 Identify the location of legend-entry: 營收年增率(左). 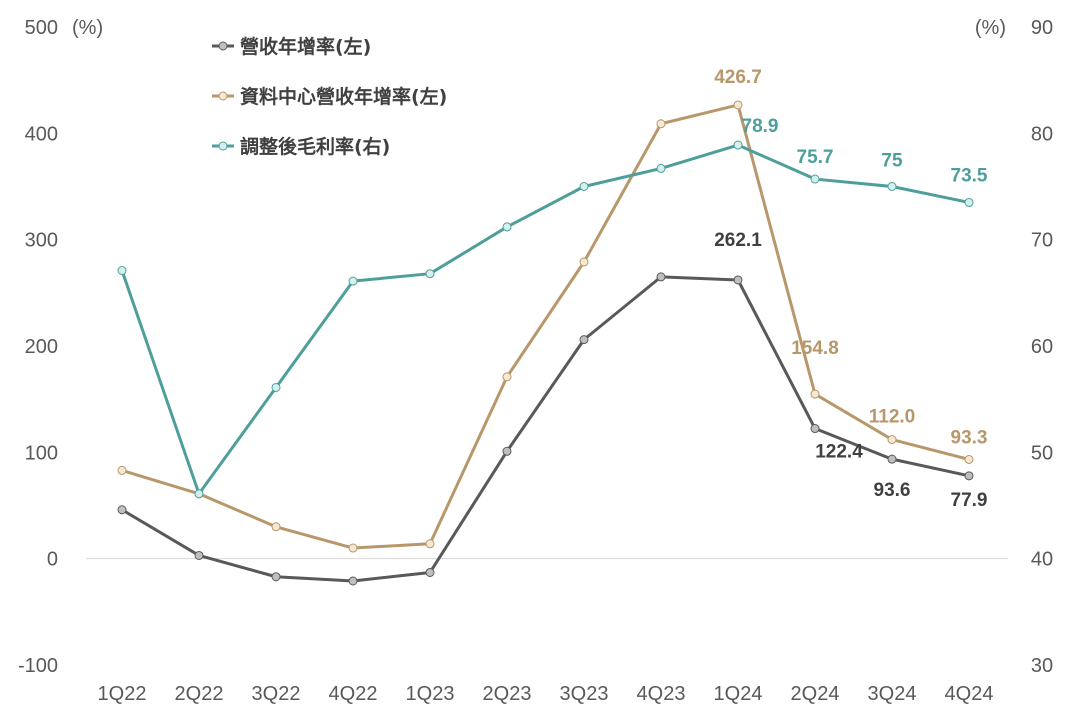
(305, 46).